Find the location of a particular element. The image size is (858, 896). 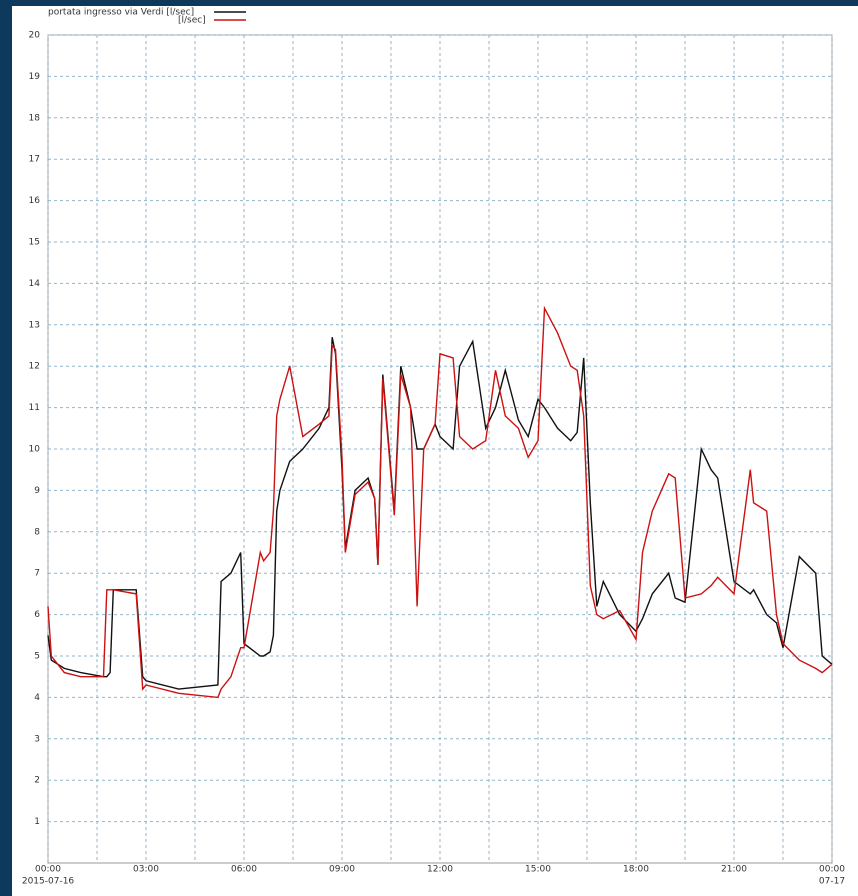

y-tick-label: 5 is located at coordinates (37, 657).